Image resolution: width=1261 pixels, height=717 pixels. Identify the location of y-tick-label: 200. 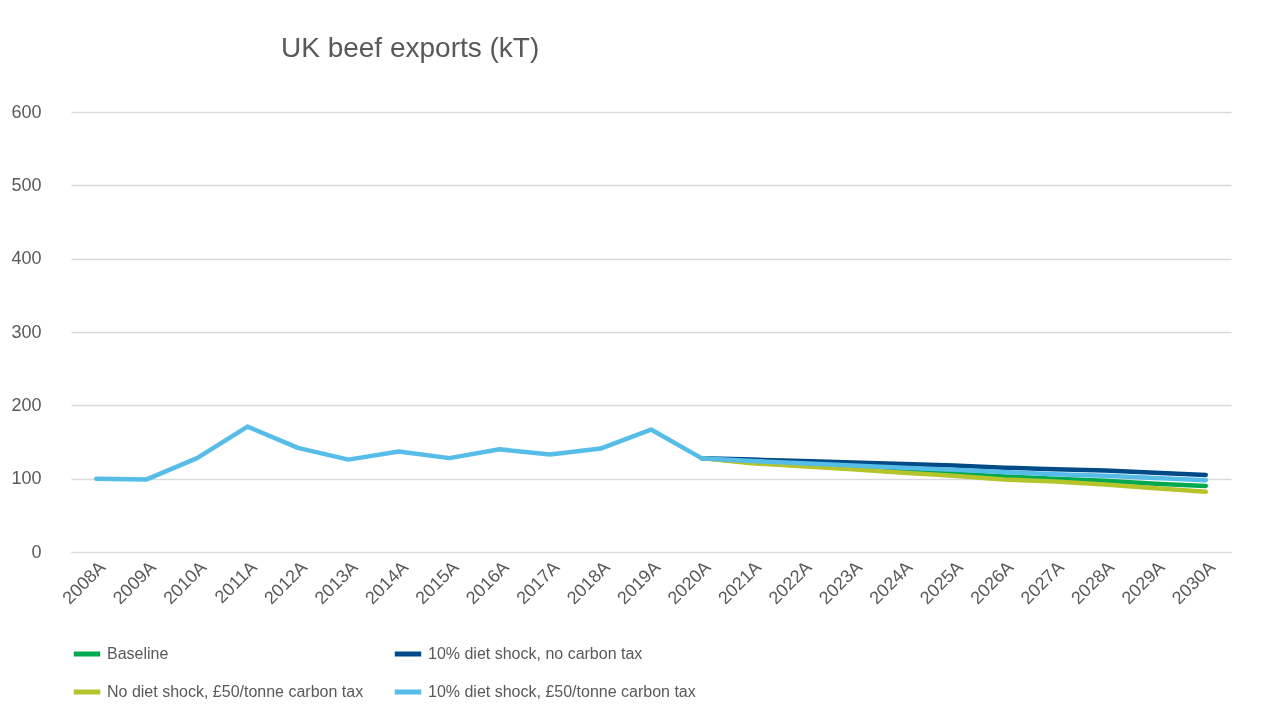
(26, 404).